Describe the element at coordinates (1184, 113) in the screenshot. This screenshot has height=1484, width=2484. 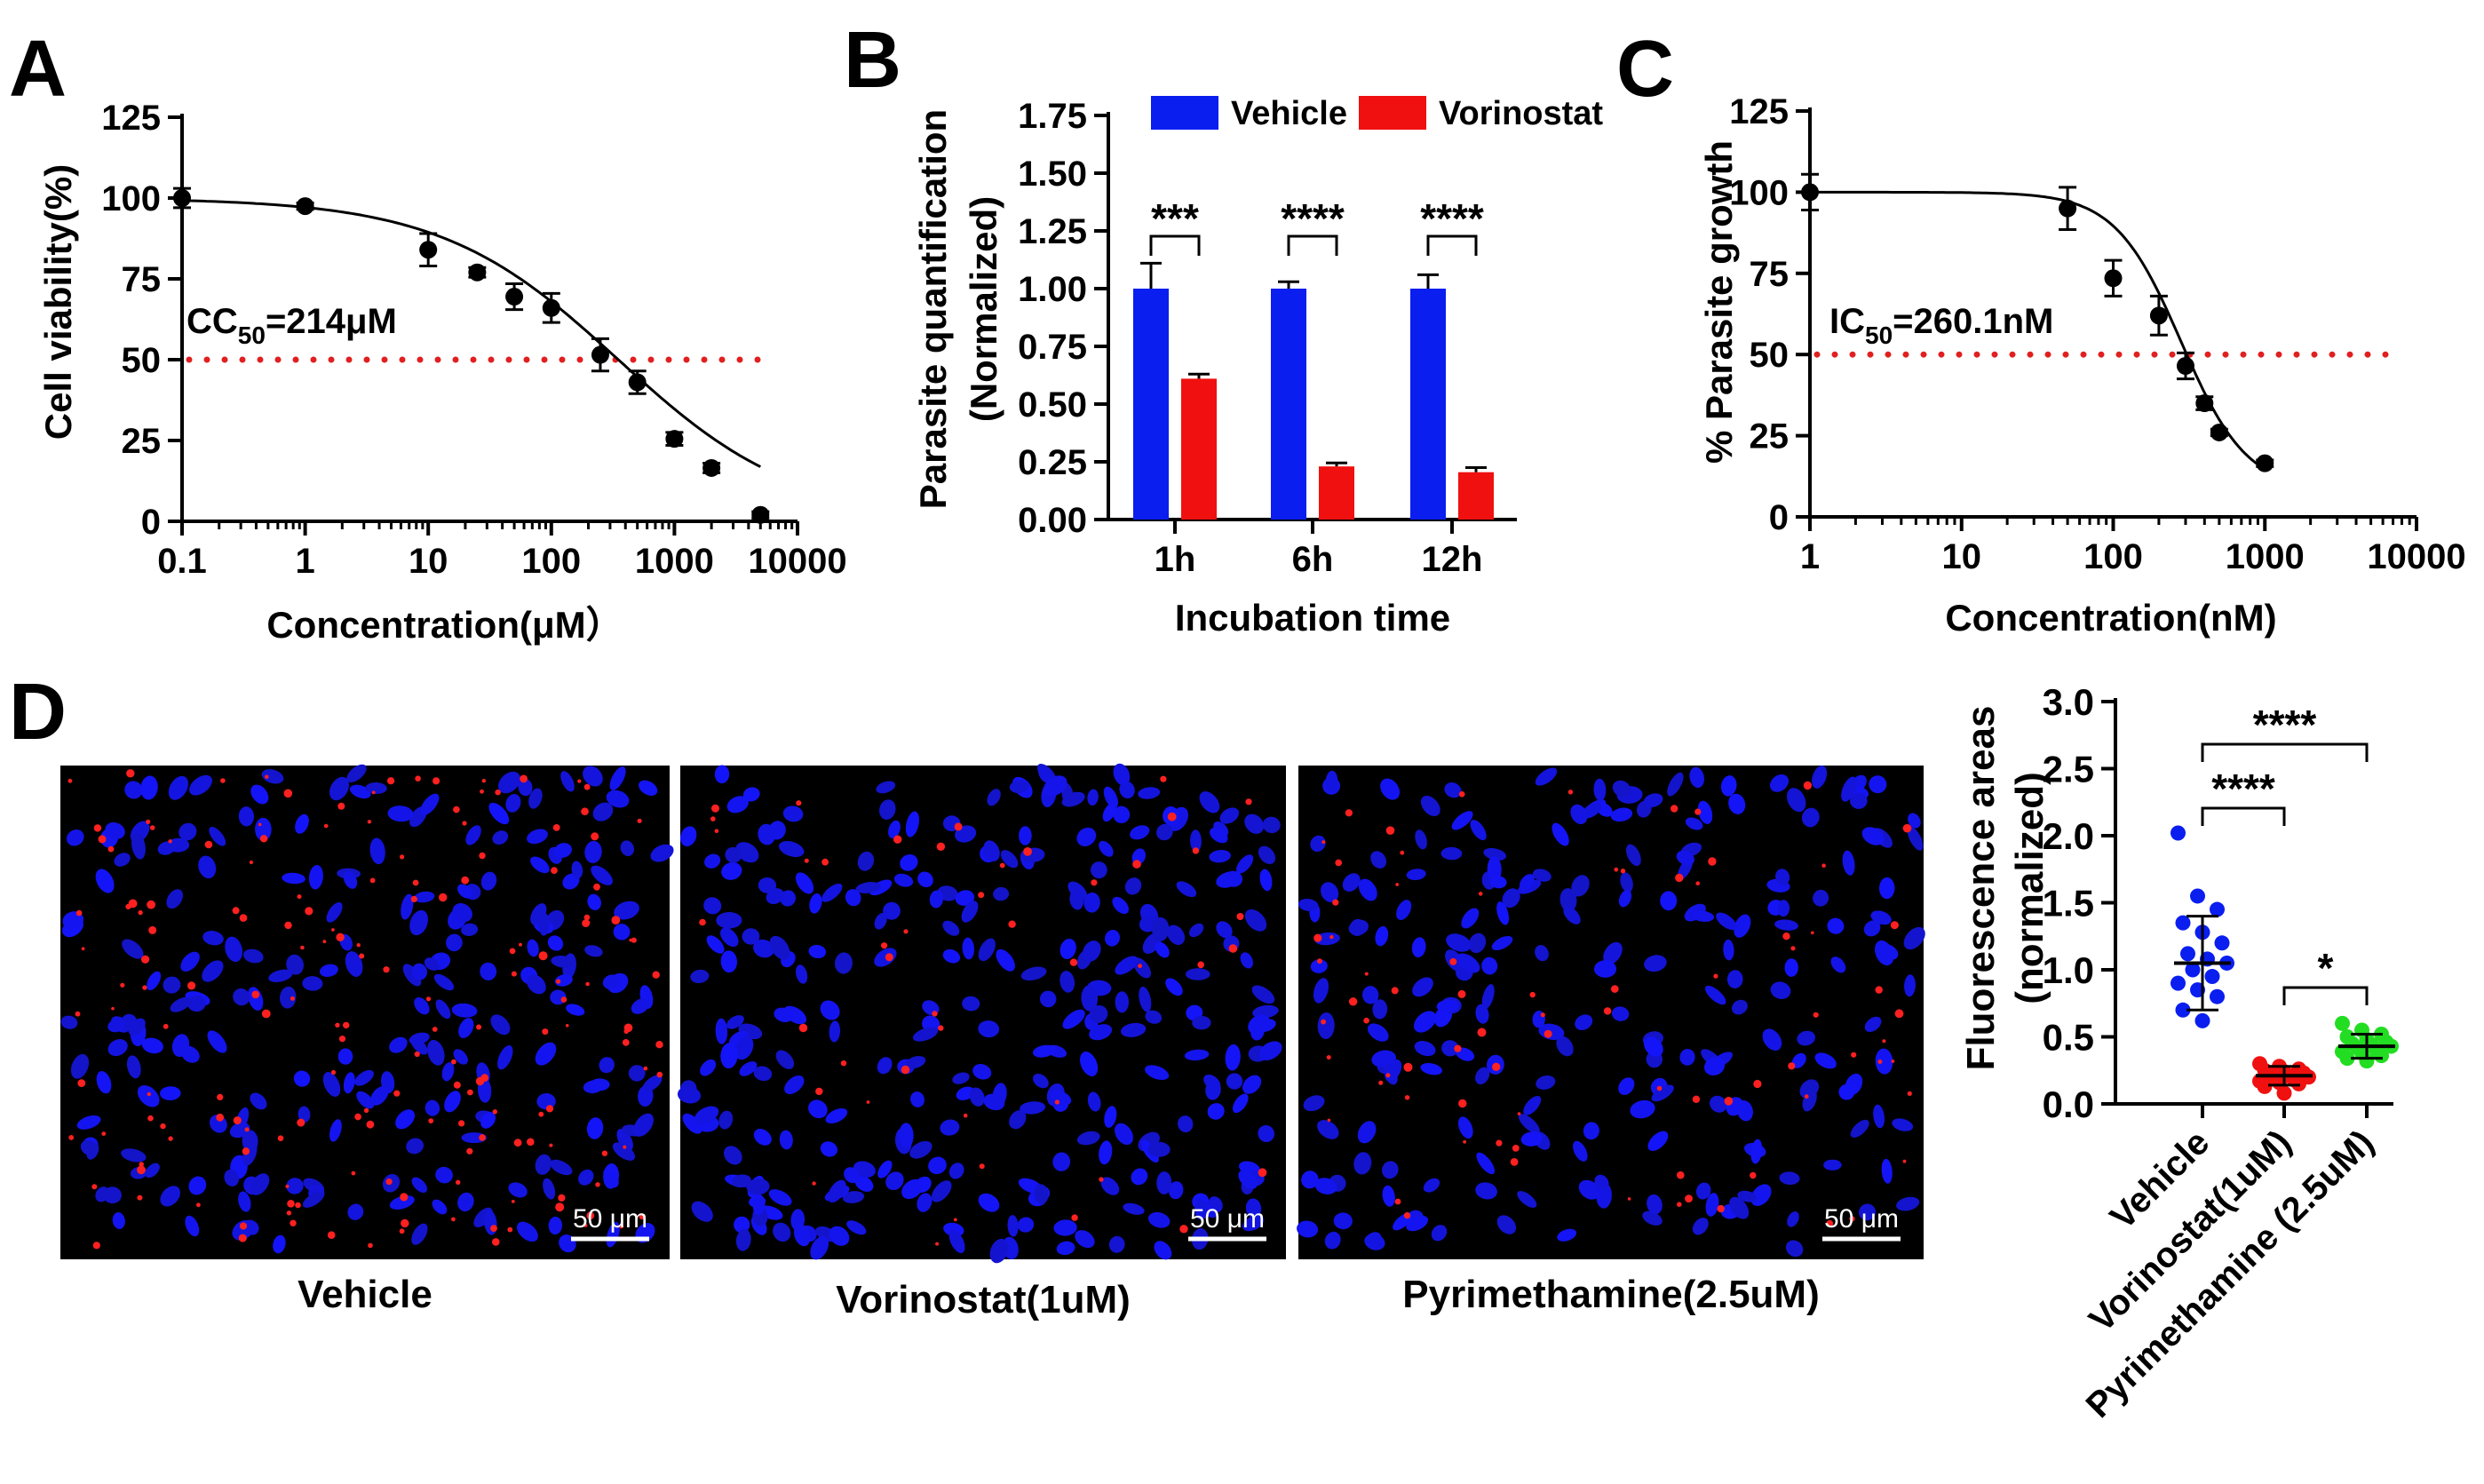
I see `legend-swatch-vehicle` at that location.